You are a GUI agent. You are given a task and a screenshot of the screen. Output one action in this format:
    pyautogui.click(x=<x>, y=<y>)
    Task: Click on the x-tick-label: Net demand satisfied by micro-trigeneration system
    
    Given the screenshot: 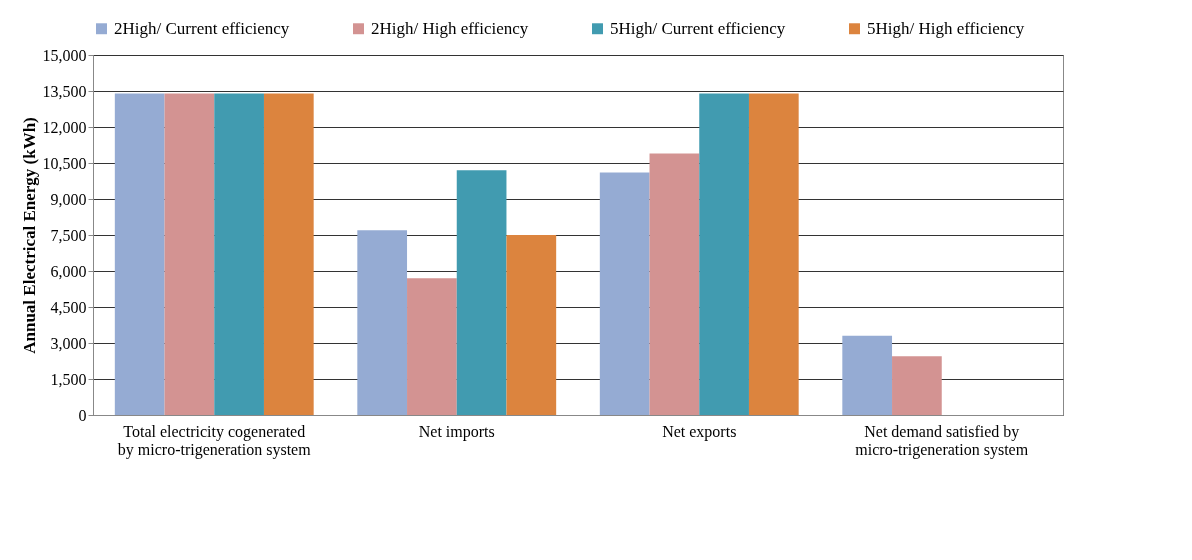 What is the action you would take?
    pyautogui.click(x=942, y=440)
    